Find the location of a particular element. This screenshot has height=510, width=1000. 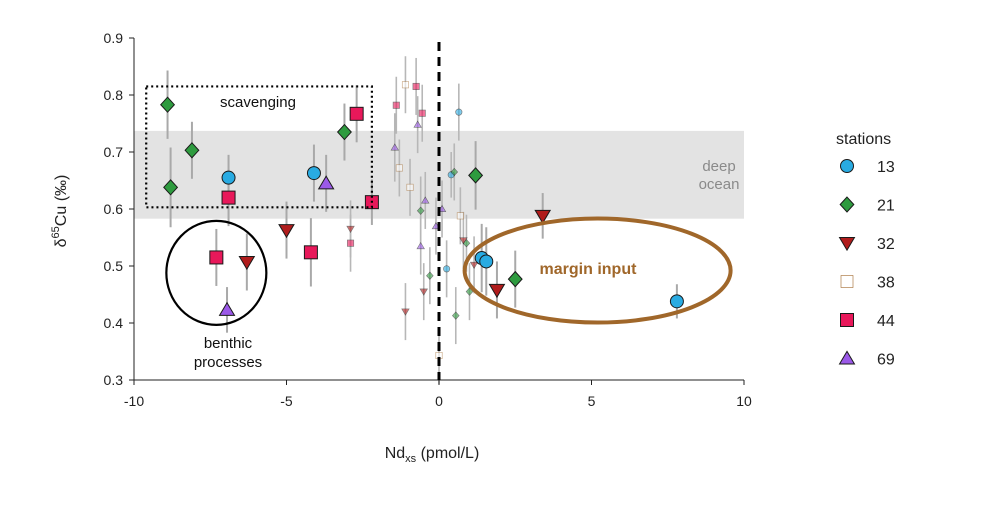

x-tick-label: -5 is located at coordinates (286, 401).